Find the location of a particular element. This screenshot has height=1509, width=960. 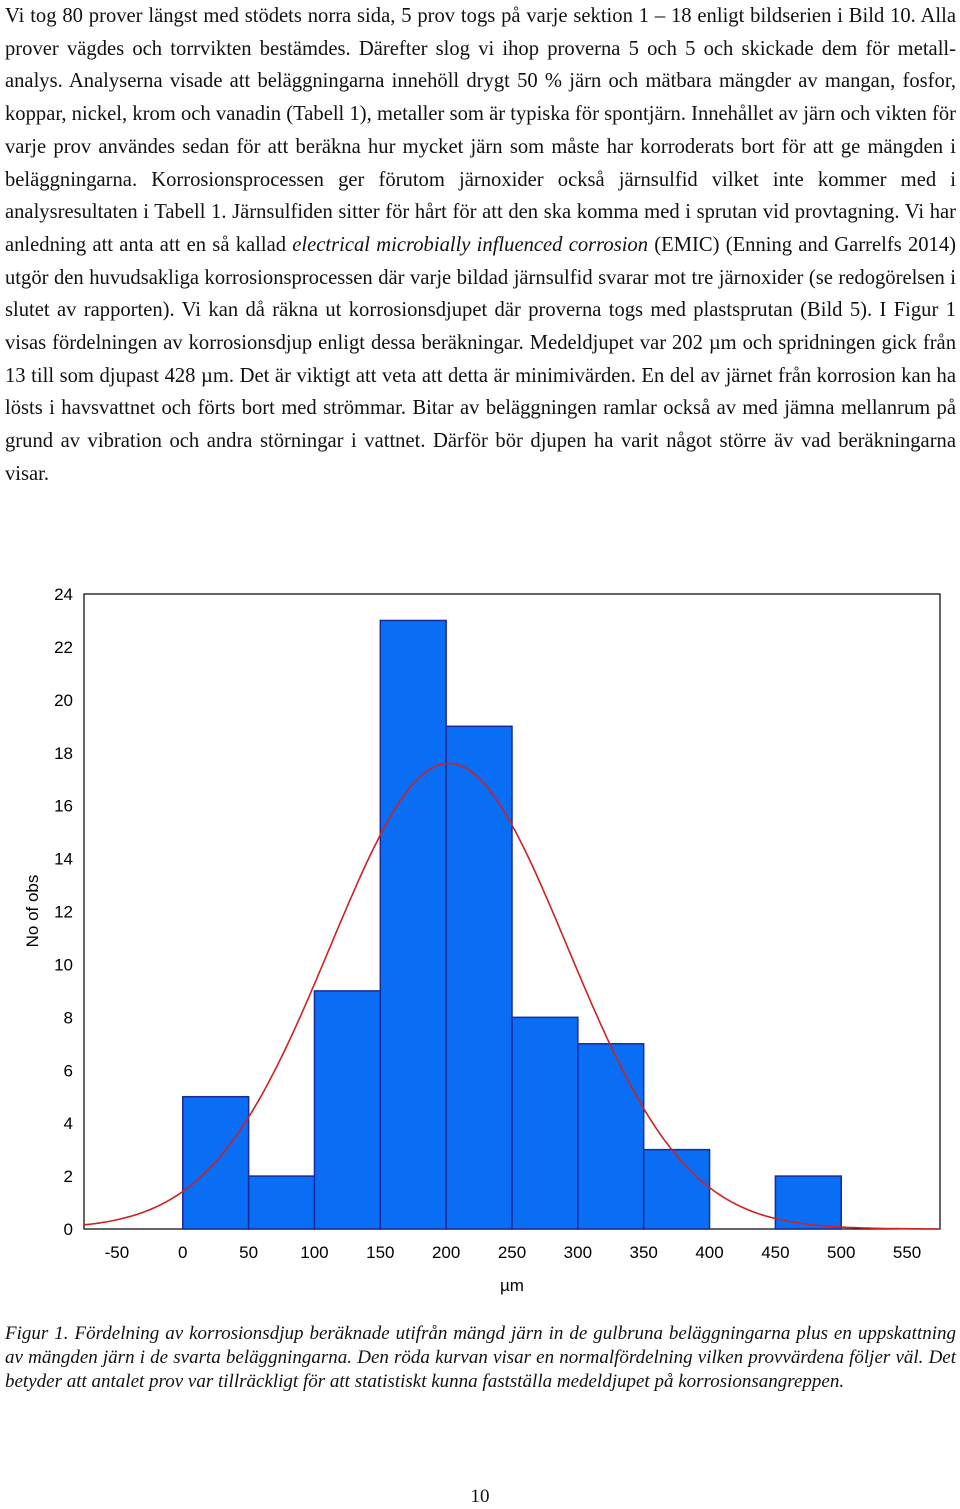

y-tick-label: 6 is located at coordinates (68, 1070).